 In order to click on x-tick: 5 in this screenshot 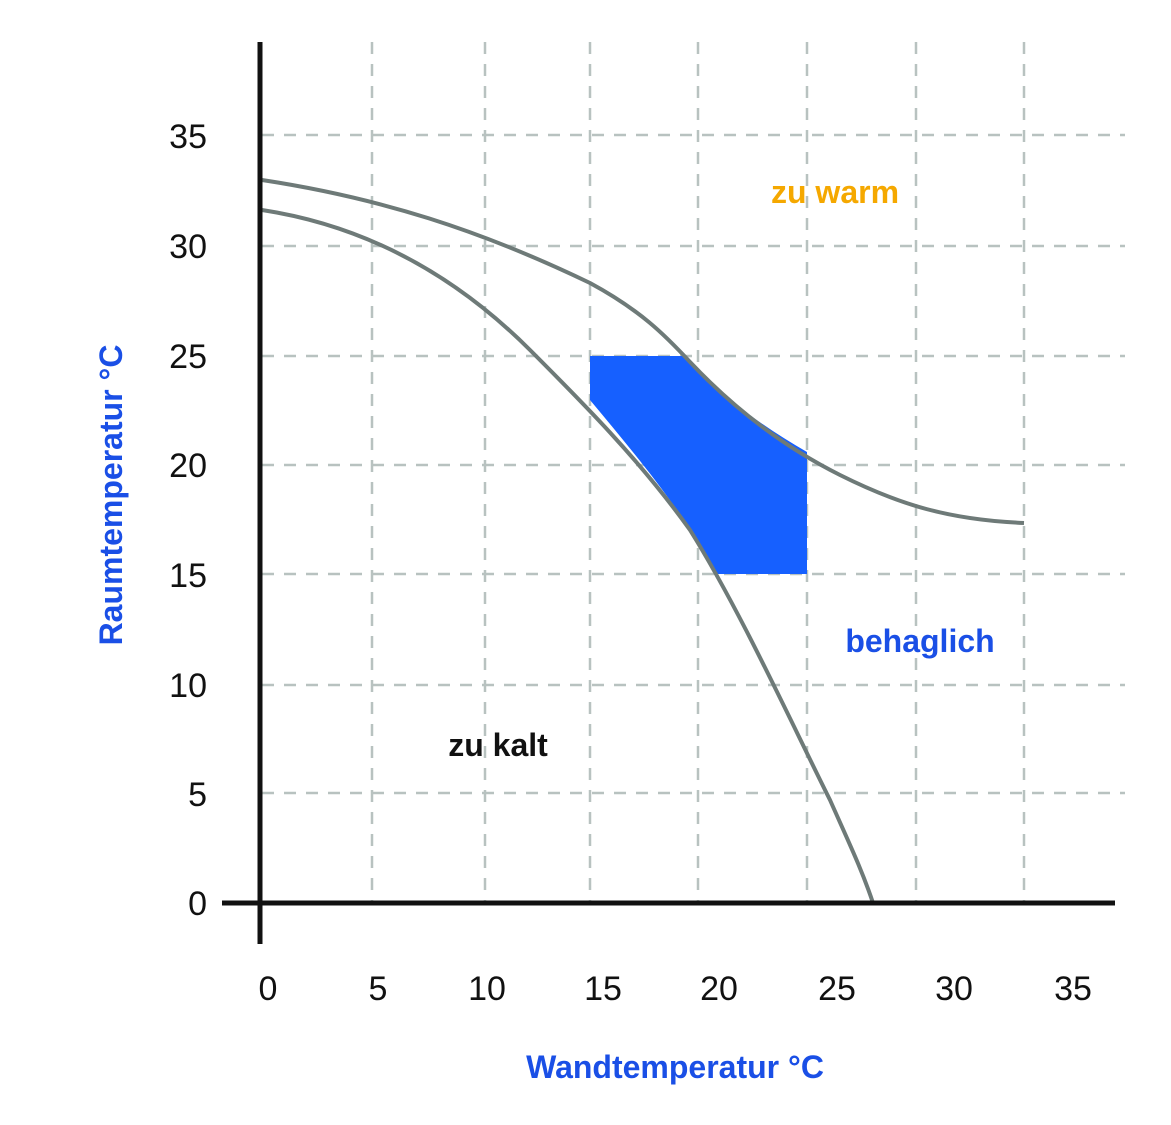, I will do `click(378, 989)`.